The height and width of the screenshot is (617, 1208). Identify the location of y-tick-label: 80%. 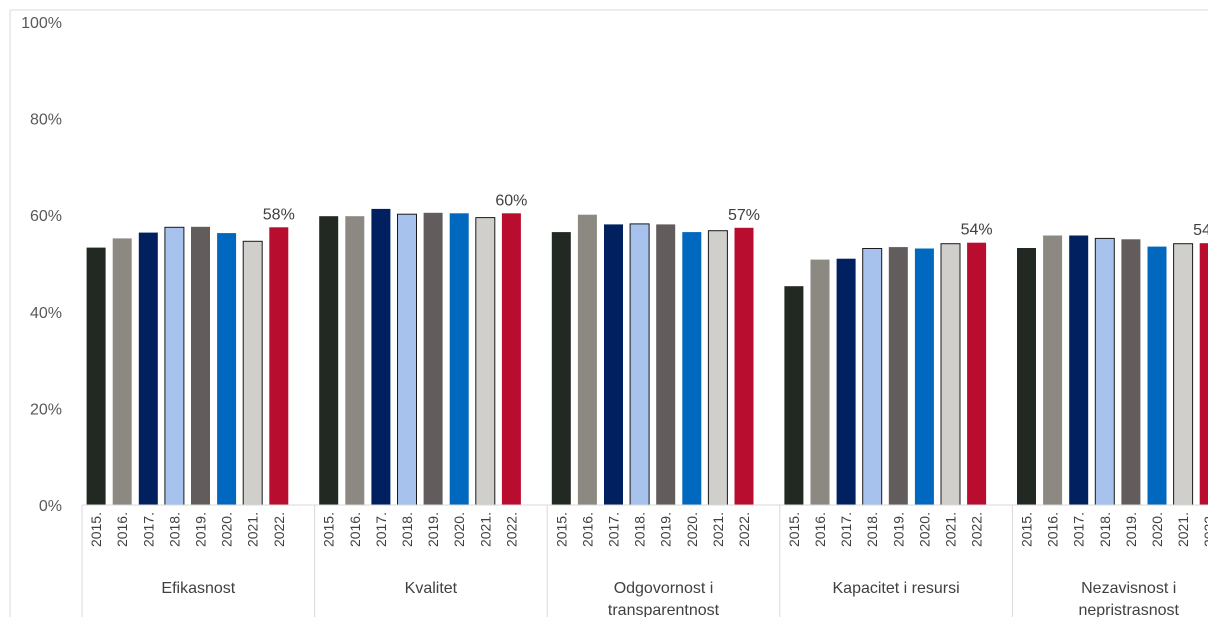
(46, 120).